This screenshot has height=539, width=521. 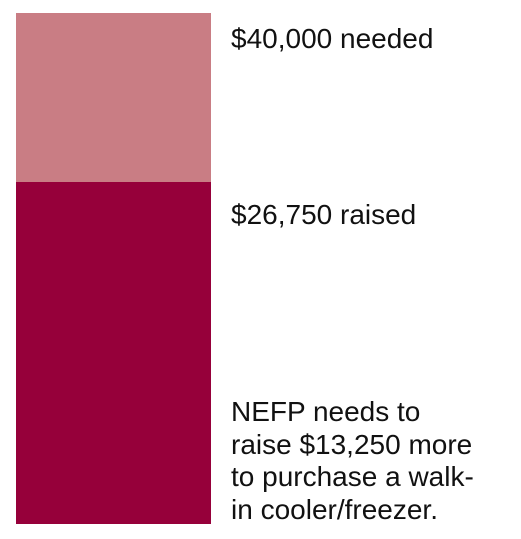 What do you see at coordinates (324, 214) in the screenshot?
I see `raised-amount-label: $26,750 raised` at bounding box center [324, 214].